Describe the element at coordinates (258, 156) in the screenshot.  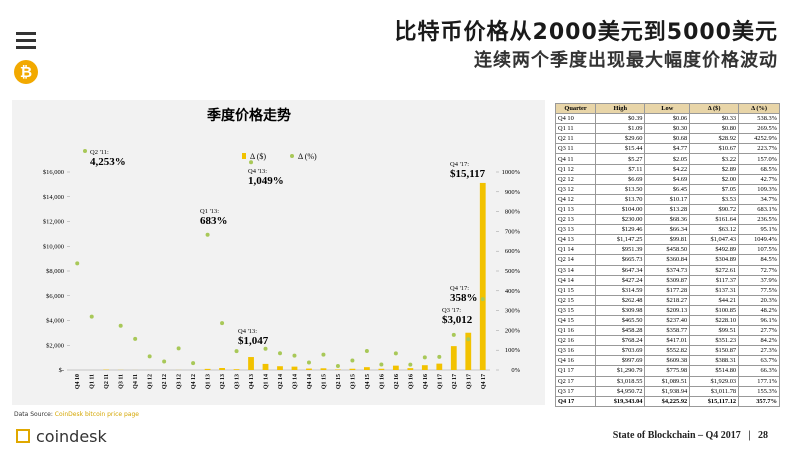
I see `legend-label: Δ ($)` at that location.